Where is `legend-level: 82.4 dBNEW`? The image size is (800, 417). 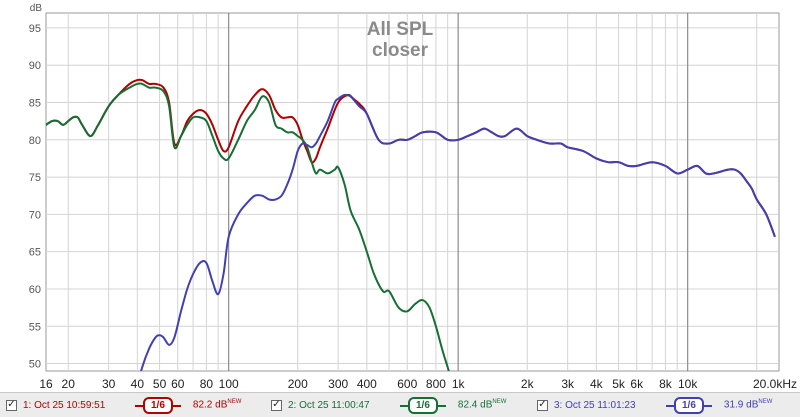
legend-level: 82.4 dBNEW is located at coordinates (482, 404).